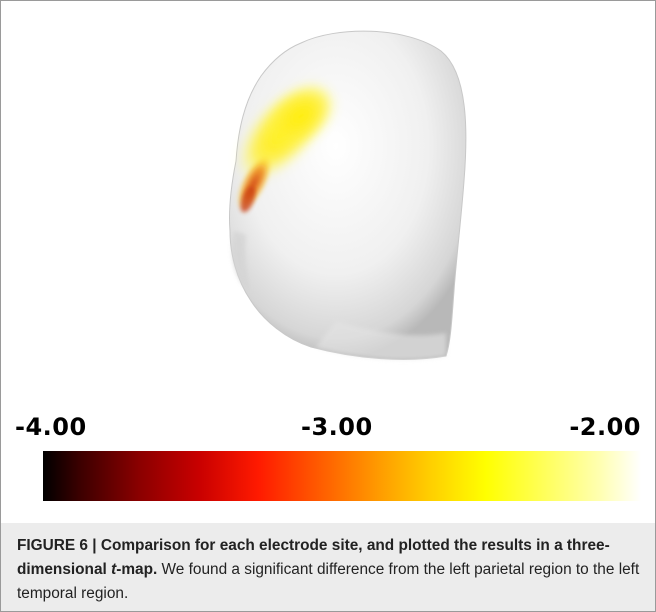  Describe the element at coordinates (342, 476) in the screenshot. I see `colorbar` at that location.